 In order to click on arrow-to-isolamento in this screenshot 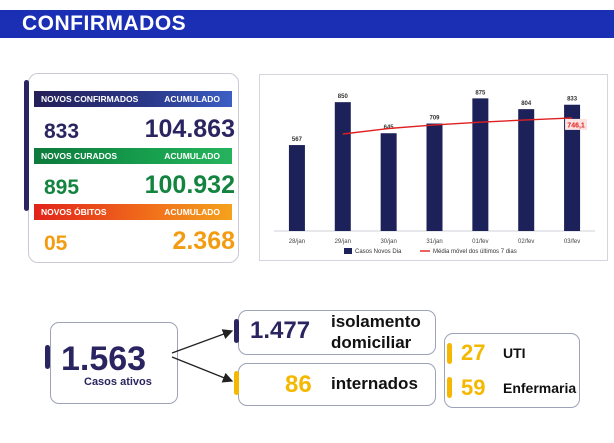, I will do `click(202, 341)`.